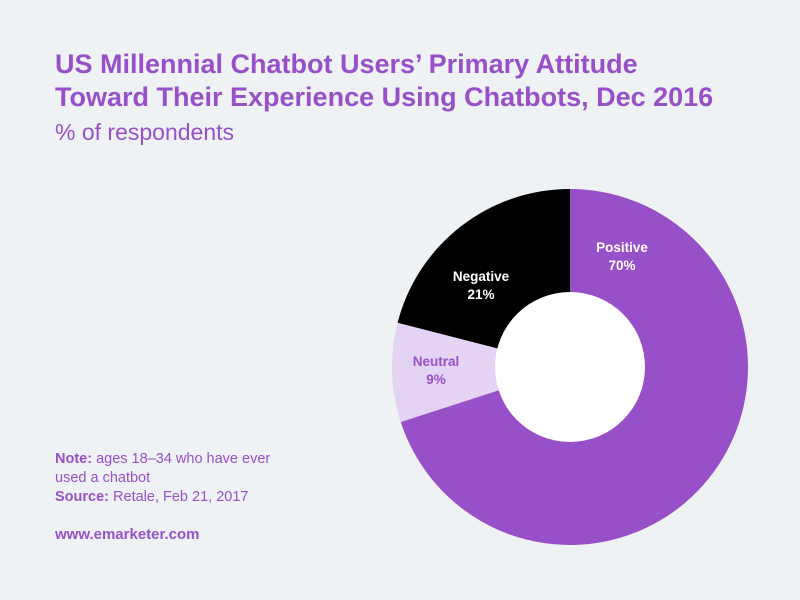  I want to click on note-text: ages 18–34 who have ever used a chatbot, so click(163, 468).